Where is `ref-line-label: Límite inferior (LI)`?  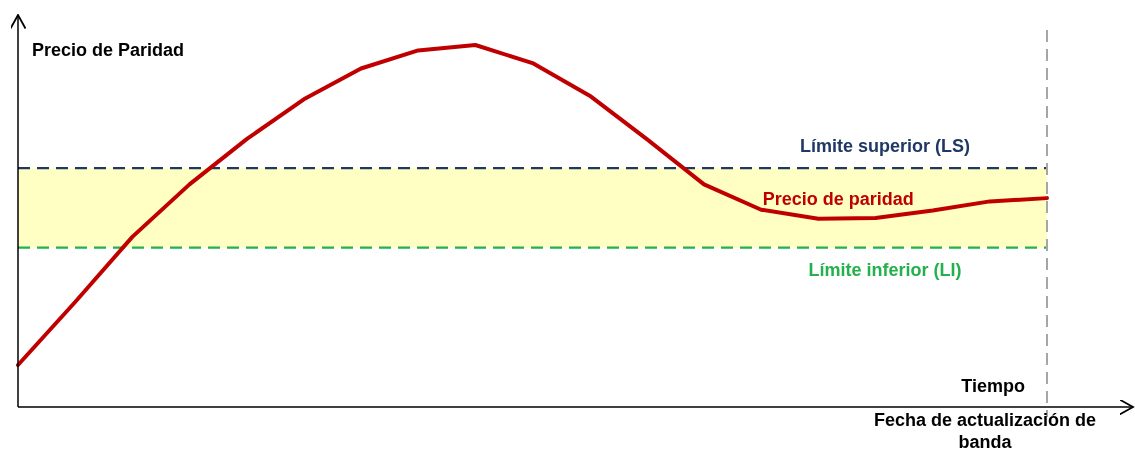
ref-line-label: Límite inferior (LI) is located at coordinates (885, 269).